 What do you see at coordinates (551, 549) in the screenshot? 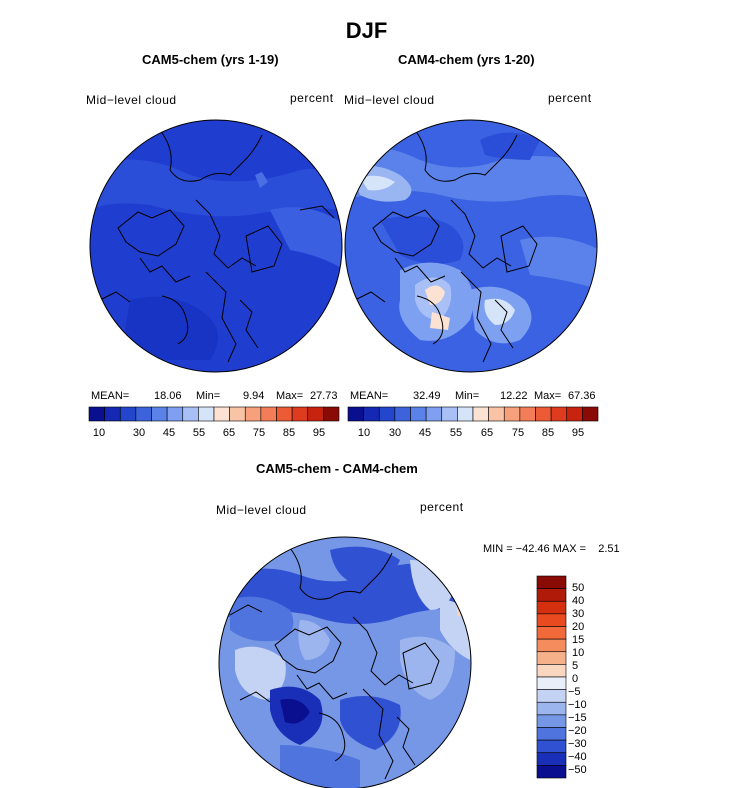
I see `panel3-minmax: MIN = −42.46 MAX = 2.51` at bounding box center [551, 549].